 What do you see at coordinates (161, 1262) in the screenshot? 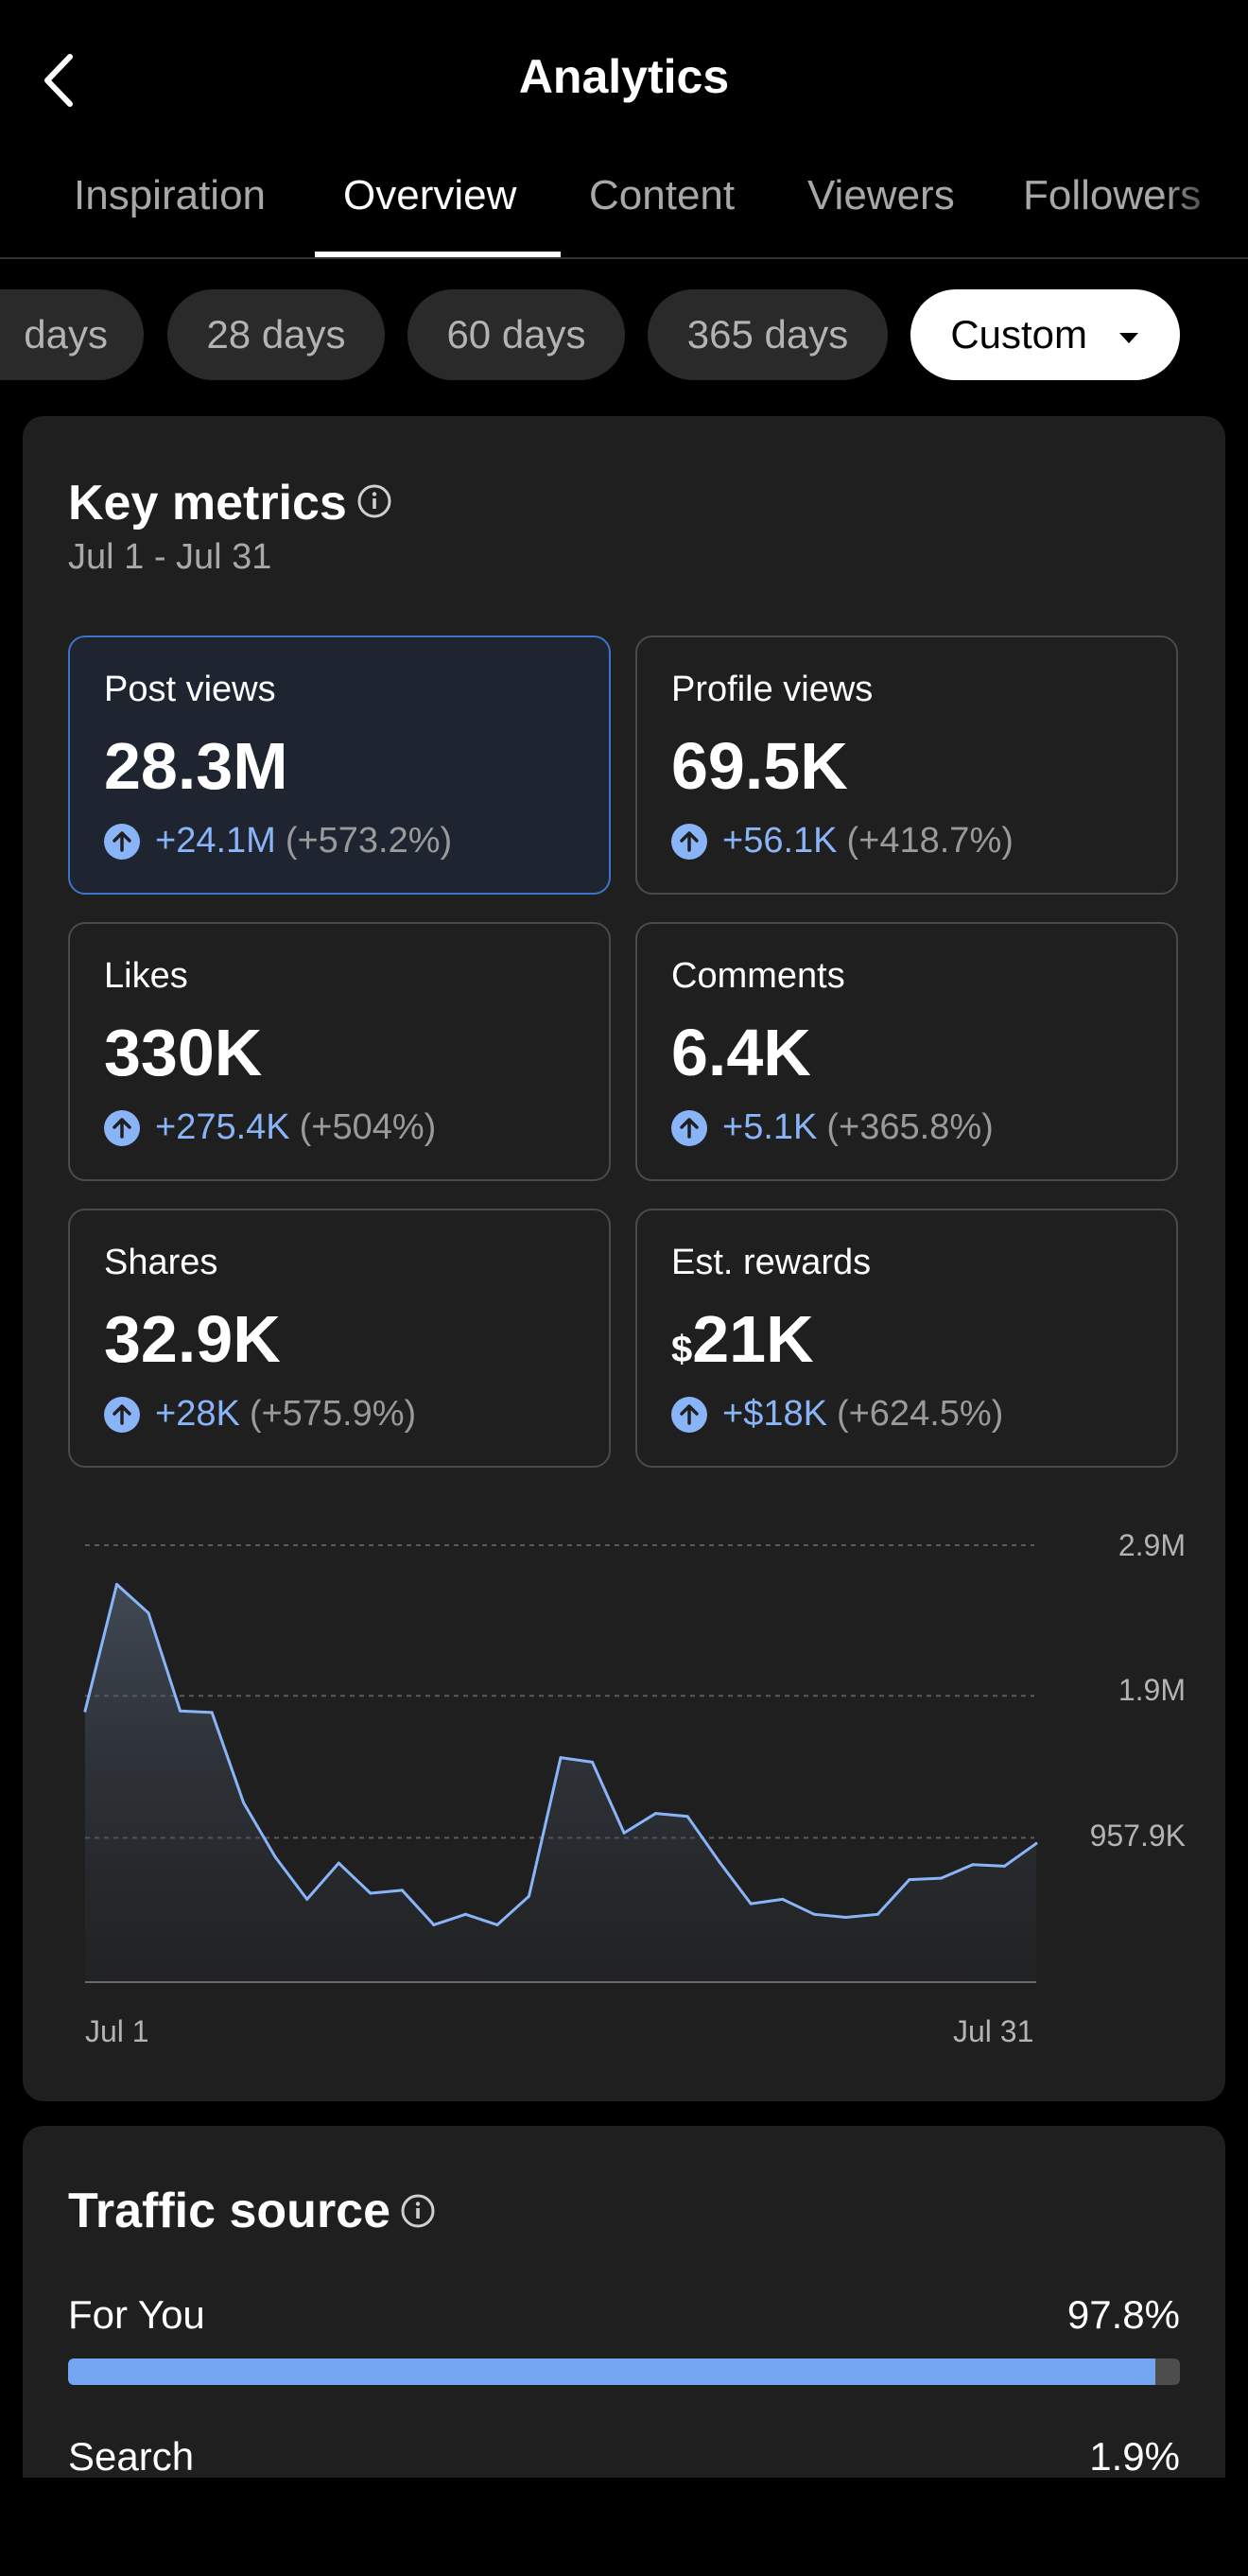
I see `metric-label: Shares` at bounding box center [161, 1262].